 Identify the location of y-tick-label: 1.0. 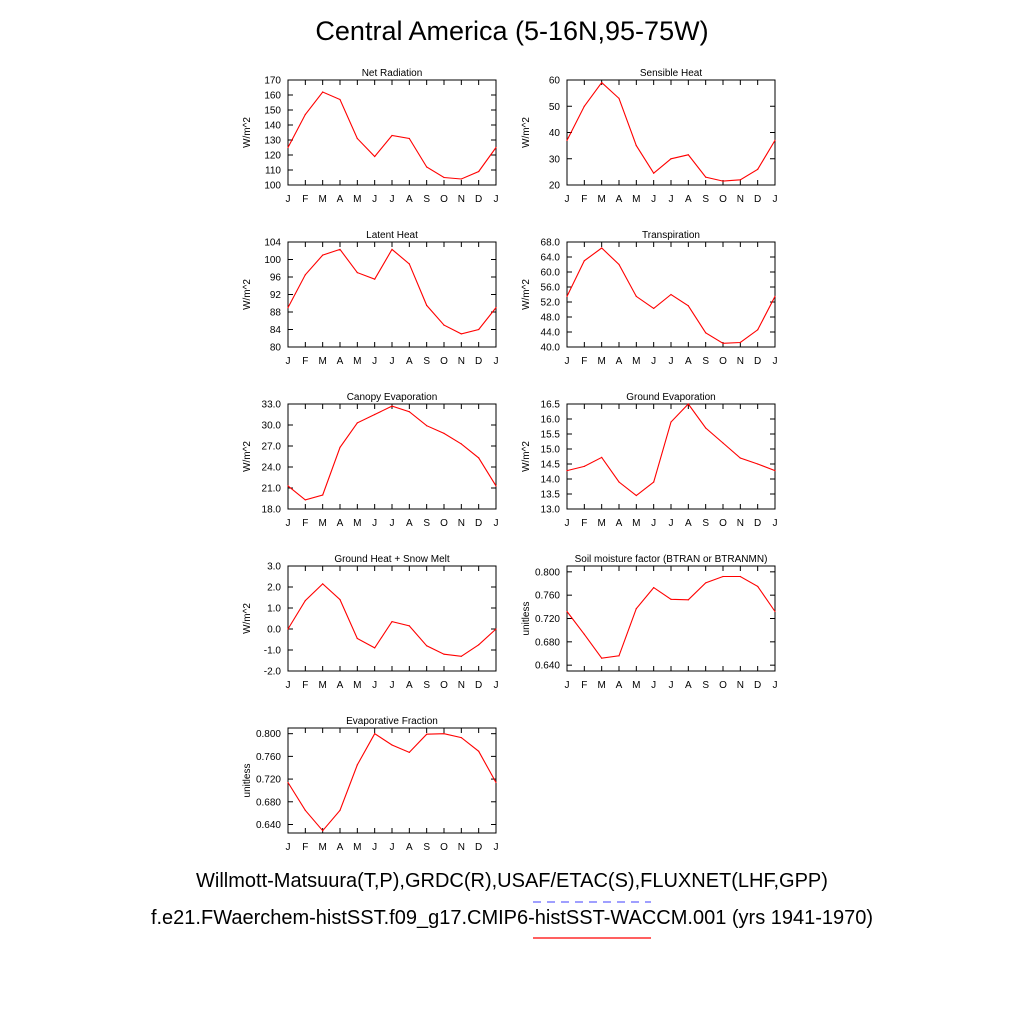
(274, 609).